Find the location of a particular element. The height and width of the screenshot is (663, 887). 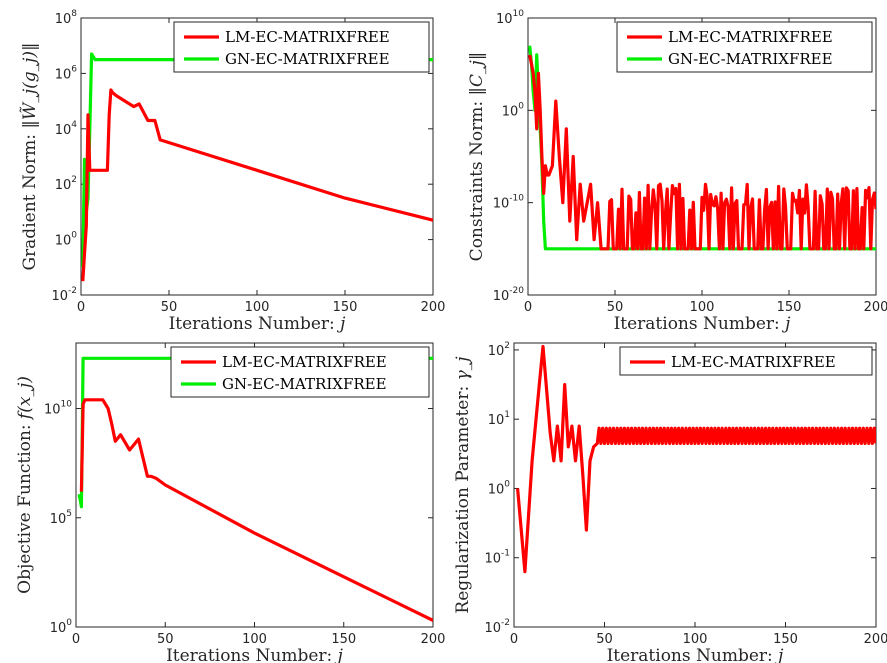

y-axis-label: Constraints Norm: ‖C_j‖ is located at coordinates (477, 157).